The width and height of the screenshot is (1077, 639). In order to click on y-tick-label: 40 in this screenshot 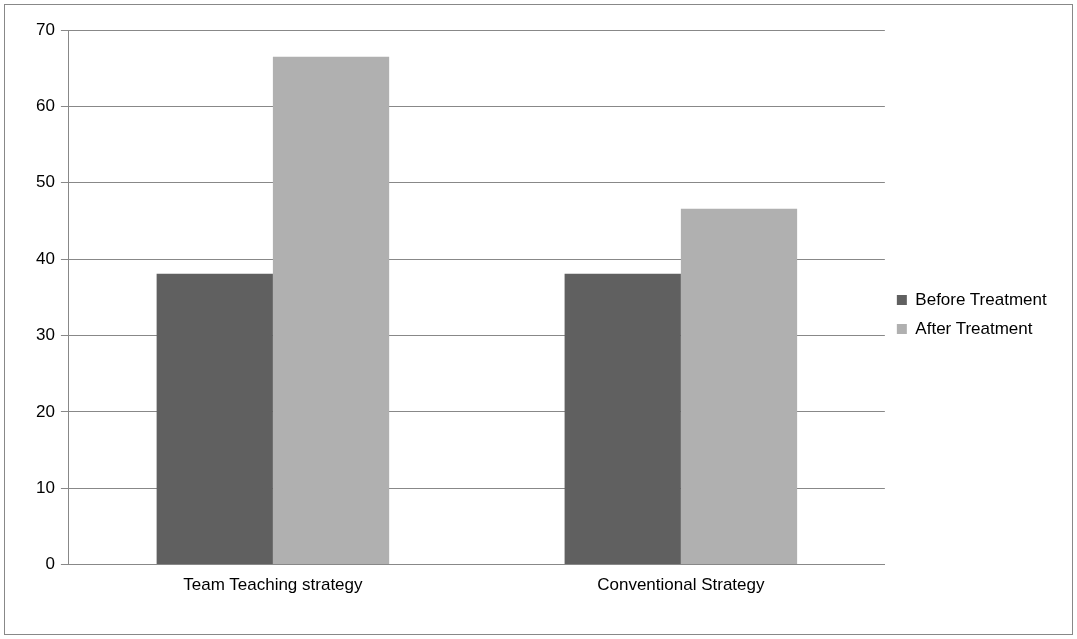, I will do `click(45, 258)`.